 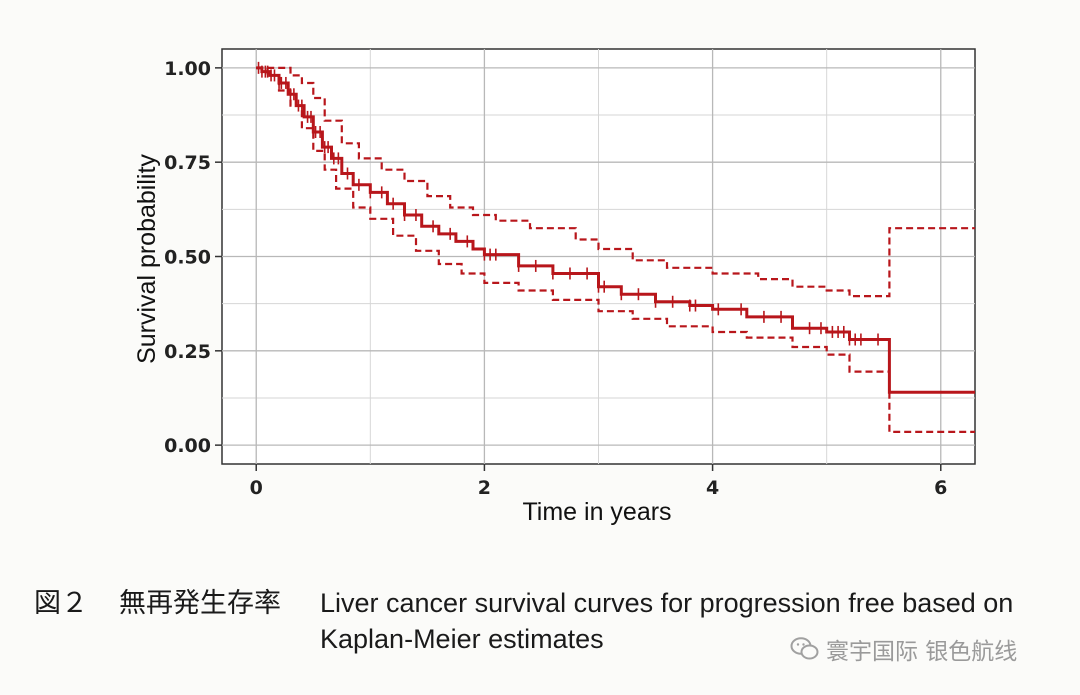 What do you see at coordinates (61, 603) in the screenshot?
I see `figure-number: 図２` at bounding box center [61, 603].